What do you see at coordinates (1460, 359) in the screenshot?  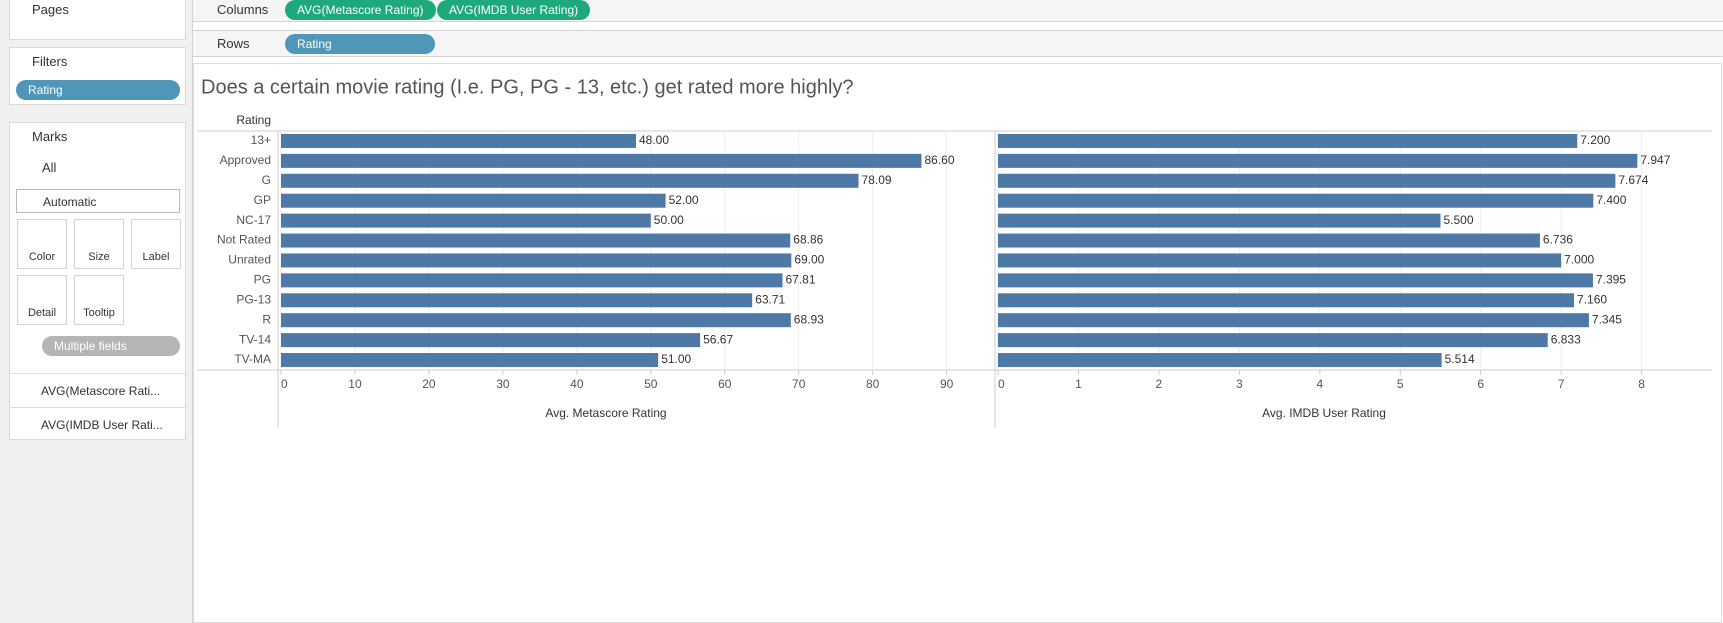 I see `value-label: 5.514` at bounding box center [1460, 359].